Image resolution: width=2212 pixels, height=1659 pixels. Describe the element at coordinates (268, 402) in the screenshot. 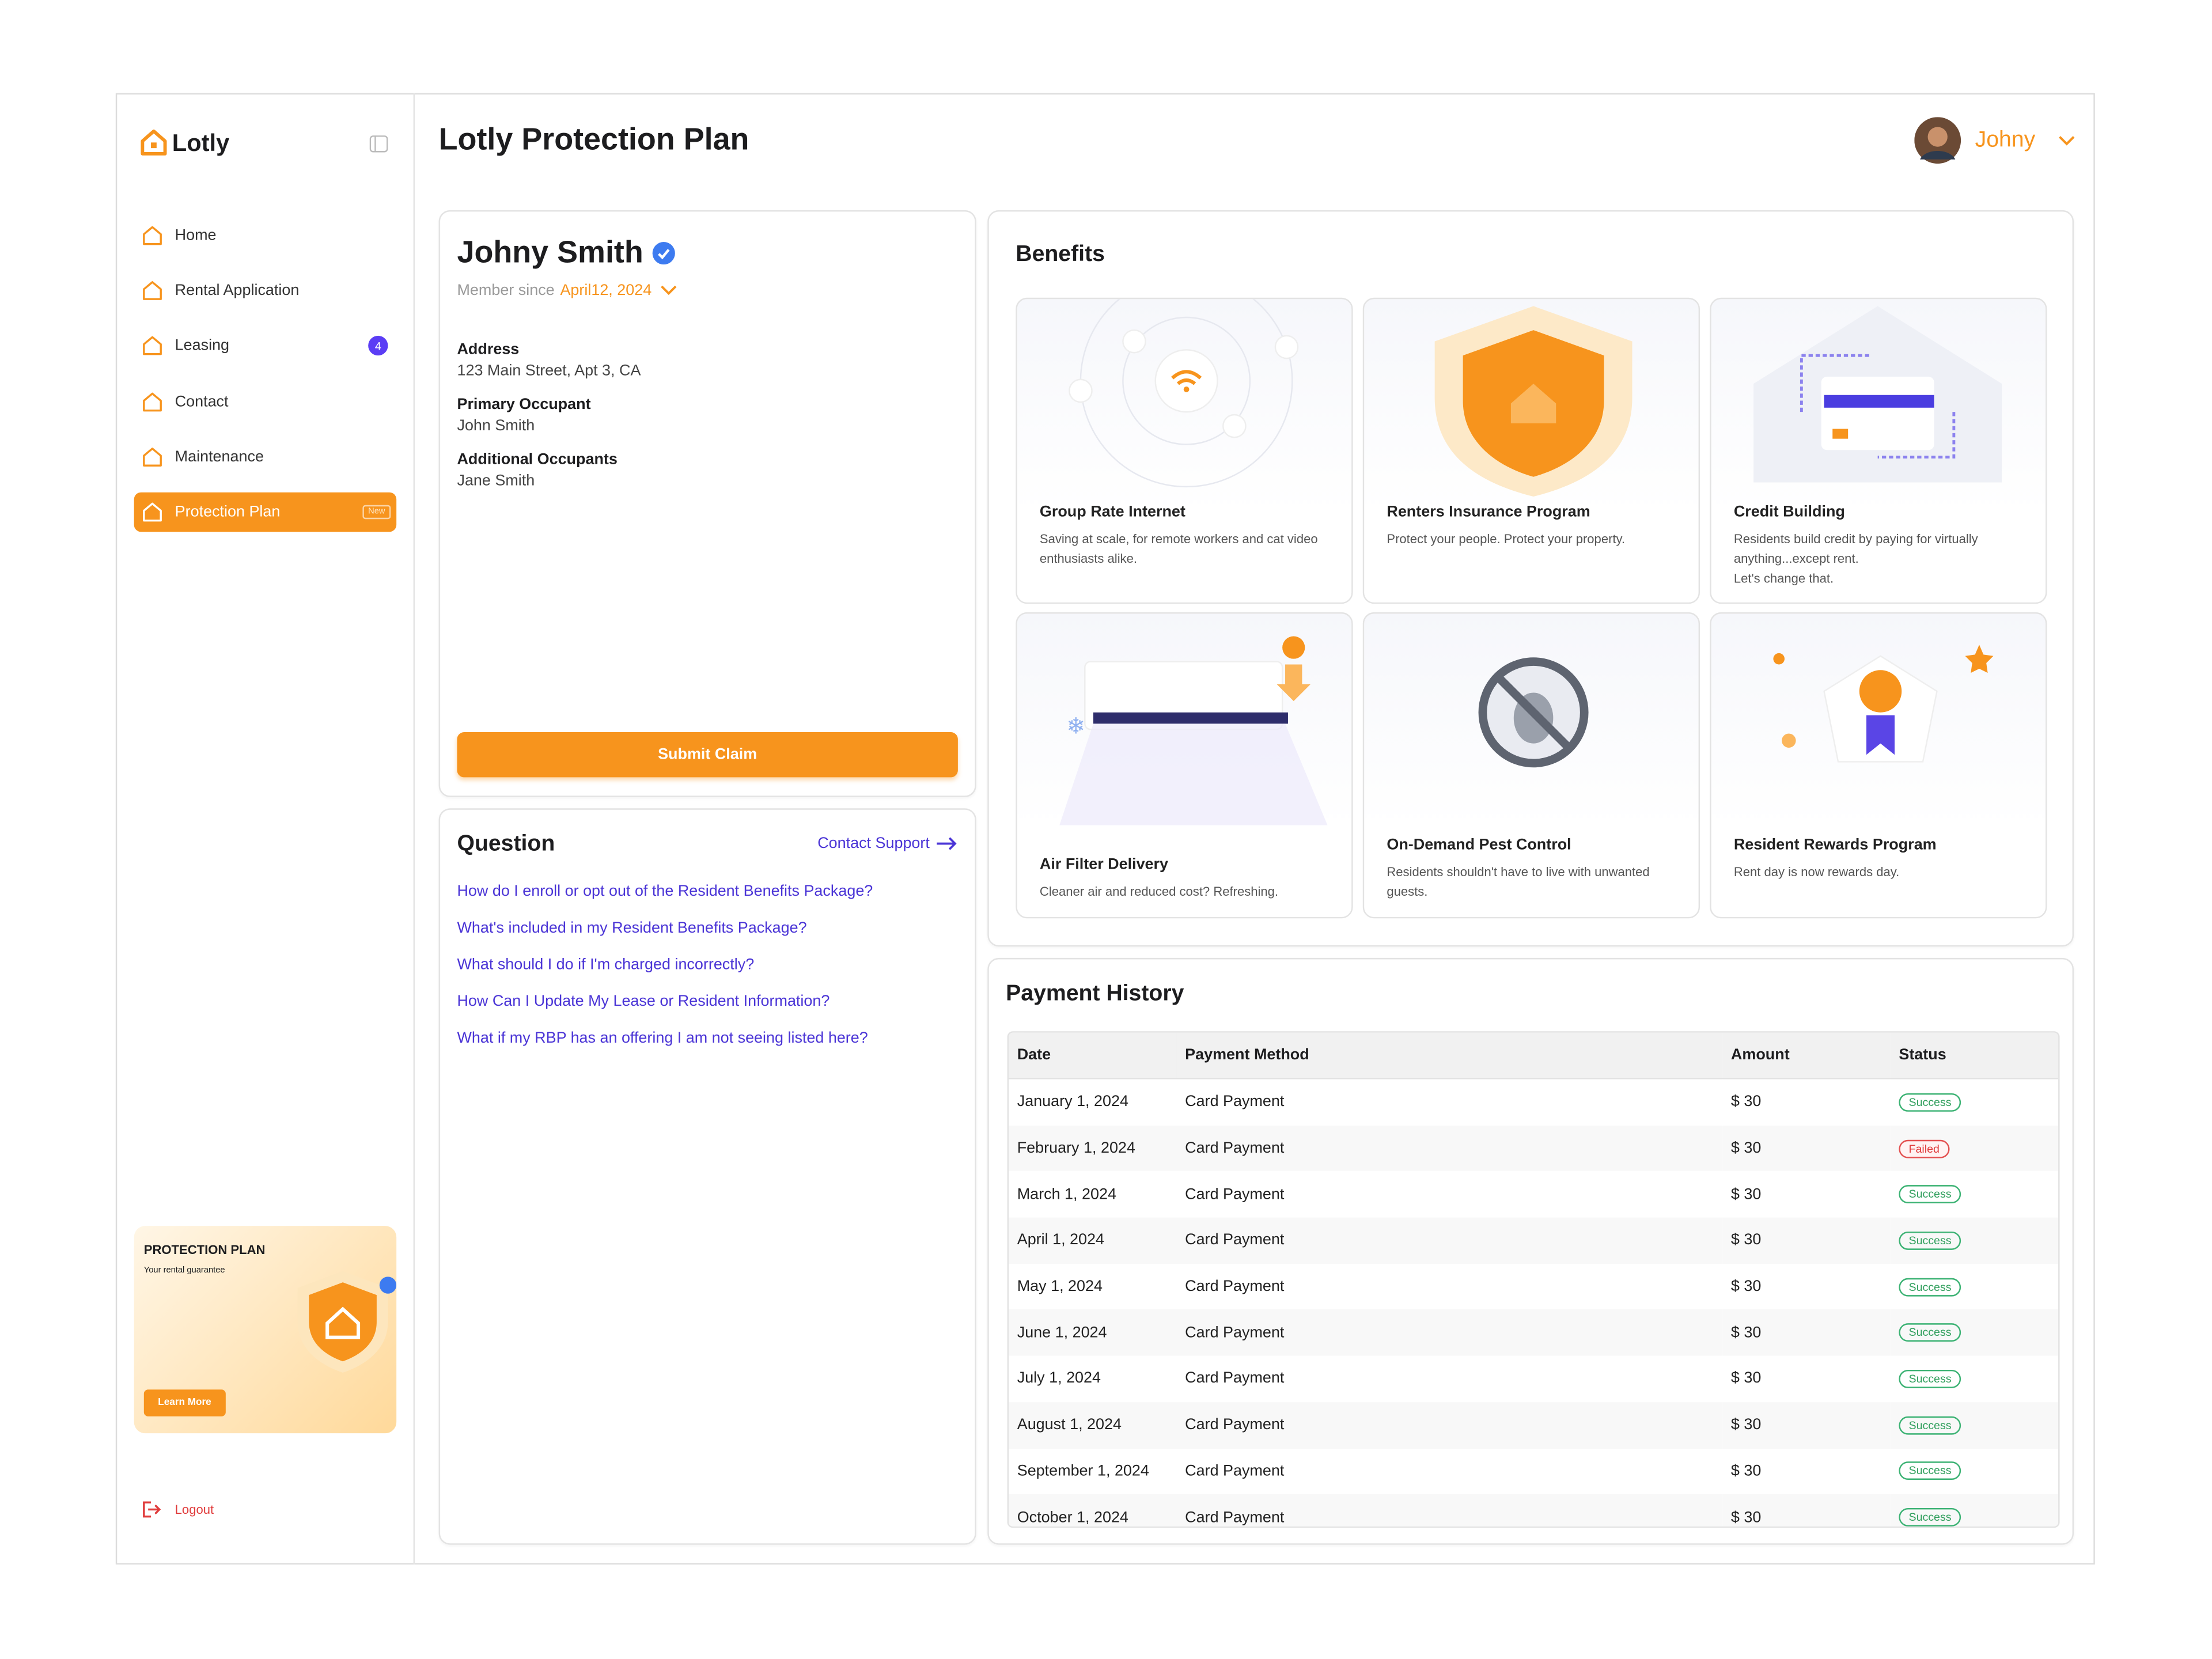

I see `nav-item: Contact` at that location.